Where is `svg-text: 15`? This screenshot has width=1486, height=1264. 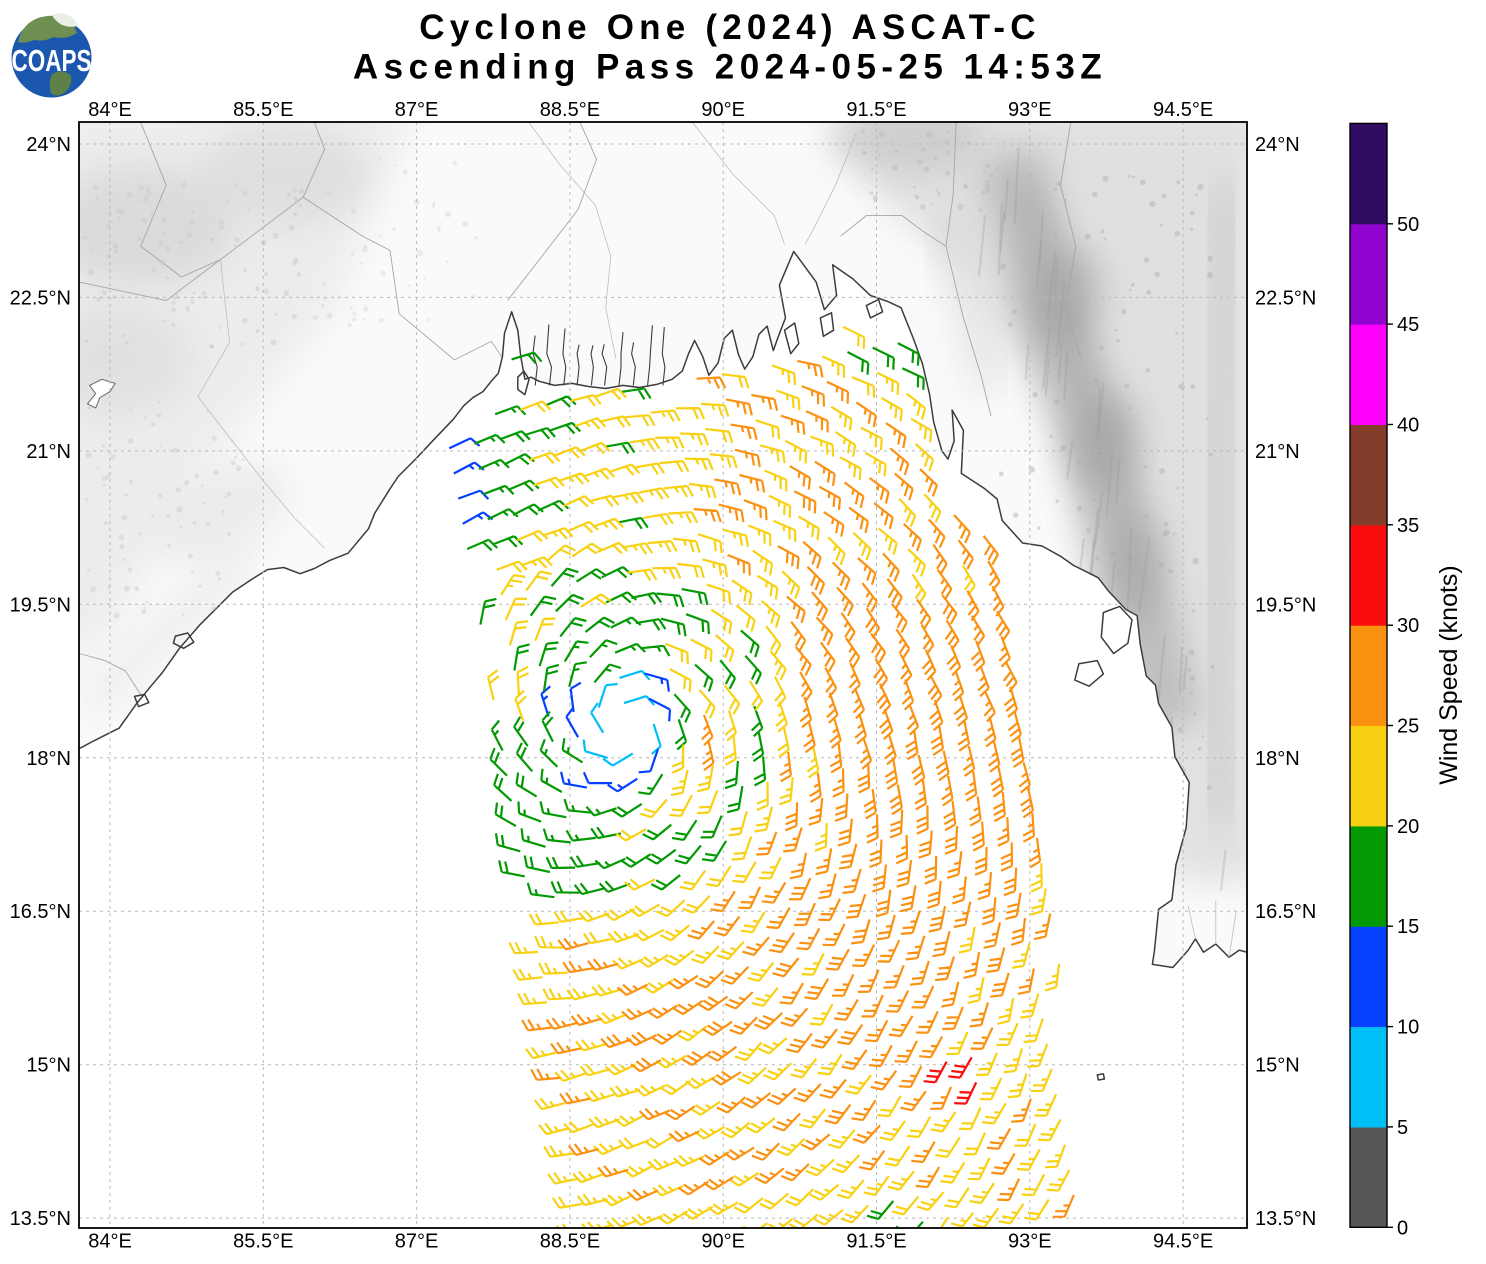 svg-text: 15 is located at coordinates (1408, 927).